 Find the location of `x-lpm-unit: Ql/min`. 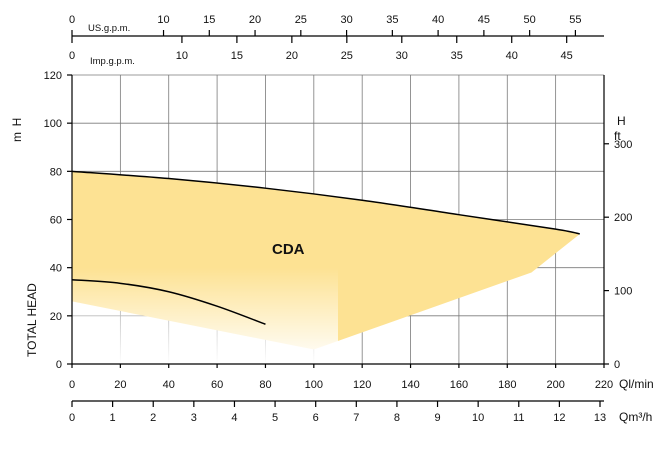

x-lpm-unit: Ql/min is located at coordinates (636, 384).